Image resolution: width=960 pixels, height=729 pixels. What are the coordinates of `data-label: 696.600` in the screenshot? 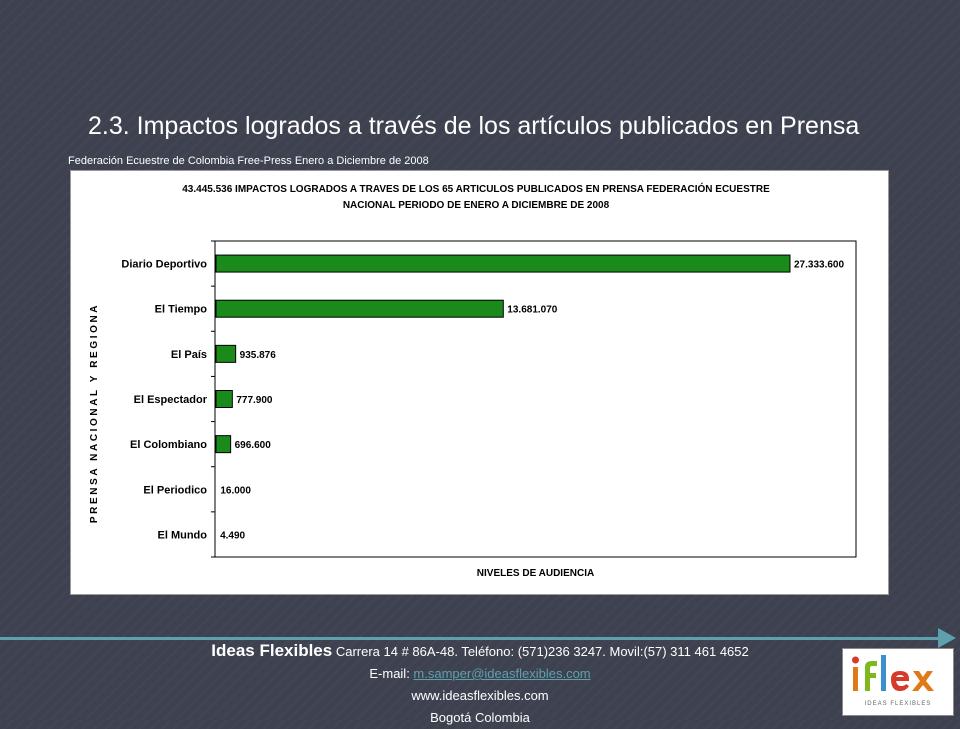 It's located at (253, 445).